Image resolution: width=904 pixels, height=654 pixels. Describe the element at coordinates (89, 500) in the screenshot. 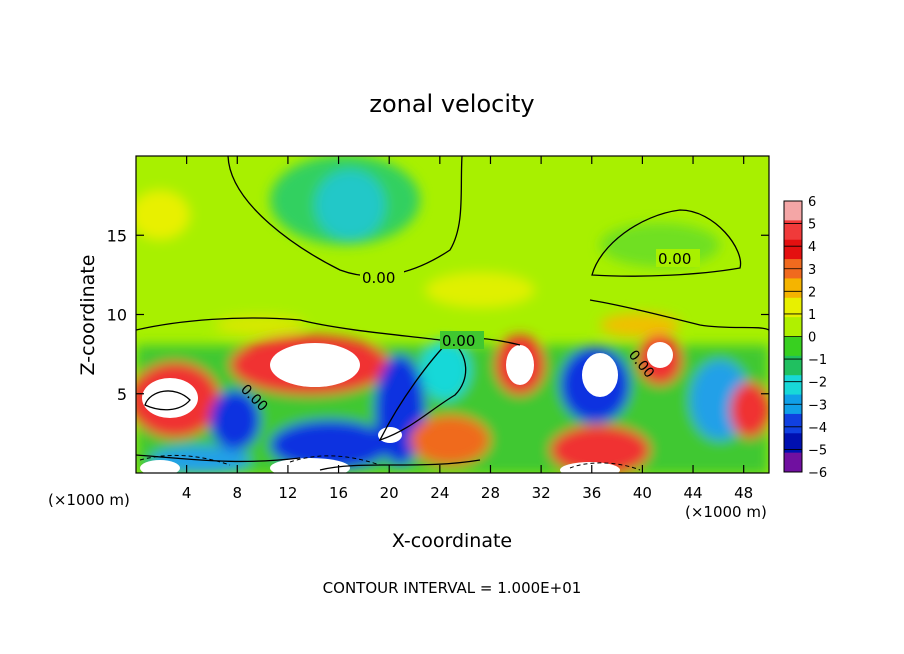

I see `x-unit-left: (×1000 m)` at that location.